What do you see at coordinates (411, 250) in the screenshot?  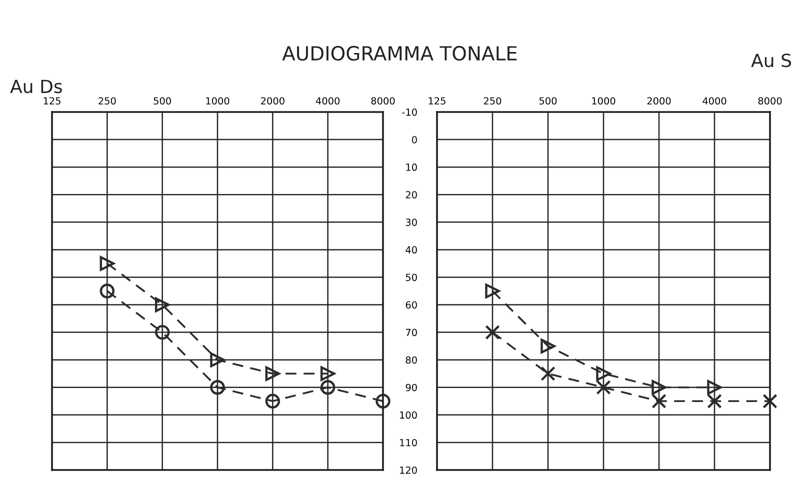 I see `y-tick-label: 40` at bounding box center [411, 250].